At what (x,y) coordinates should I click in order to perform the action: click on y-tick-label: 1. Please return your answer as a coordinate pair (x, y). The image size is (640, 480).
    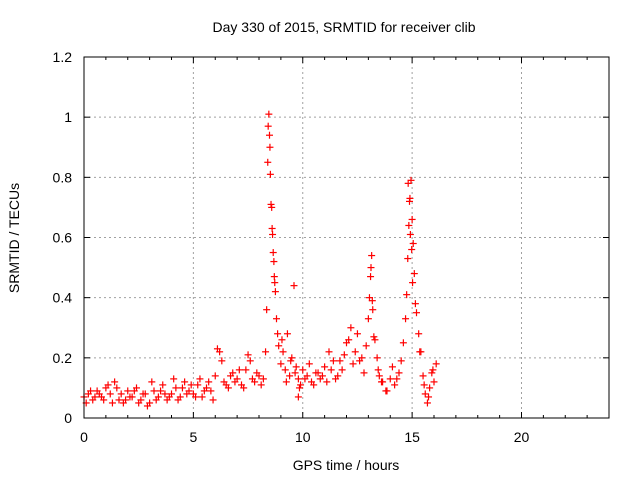
    Looking at the image, I should click on (68, 117).